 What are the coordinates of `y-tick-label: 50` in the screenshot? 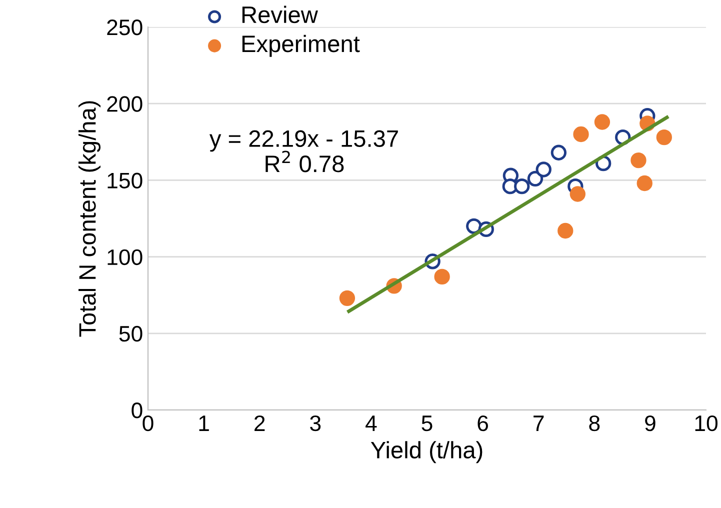 It's located at (130, 334).